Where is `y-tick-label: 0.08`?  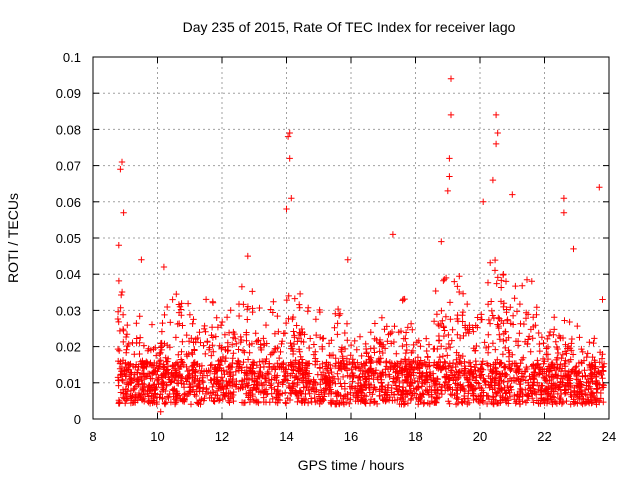
y-tick-label: 0.08 is located at coordinates (68, 129).